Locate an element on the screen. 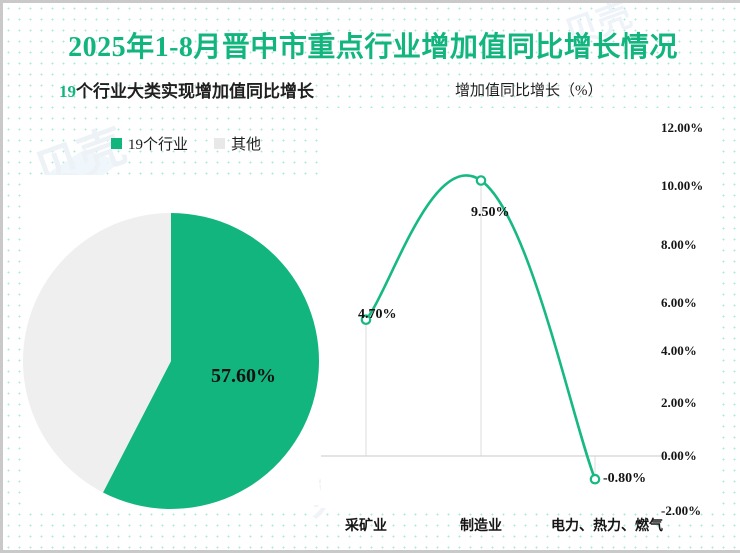 The height and width of the screenshot is (553, 740). y-axis-tick: -2.00% is located at coordinates (681, 510).